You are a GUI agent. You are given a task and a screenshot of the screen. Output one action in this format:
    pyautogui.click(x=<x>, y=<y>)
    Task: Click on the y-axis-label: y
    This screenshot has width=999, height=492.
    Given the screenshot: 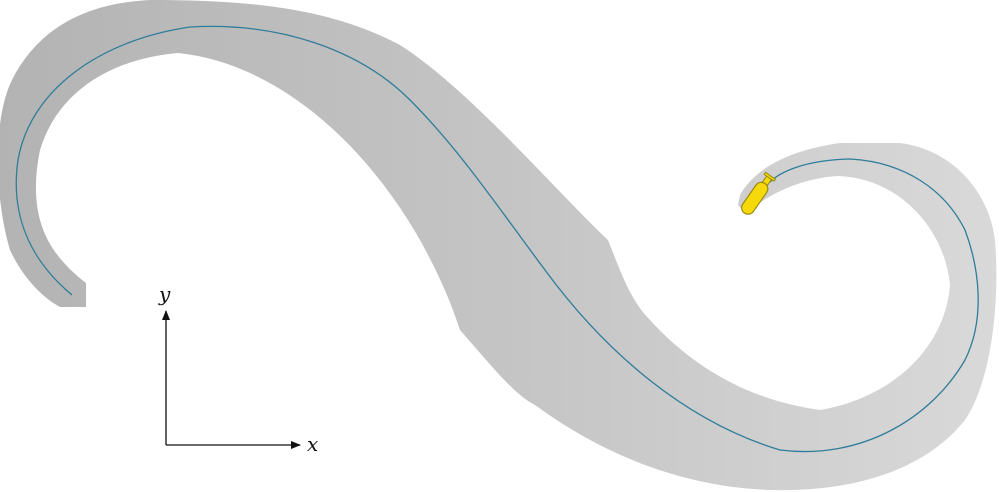 What is the action you would take?
    pyautogui.click(x=164, y=294)
    